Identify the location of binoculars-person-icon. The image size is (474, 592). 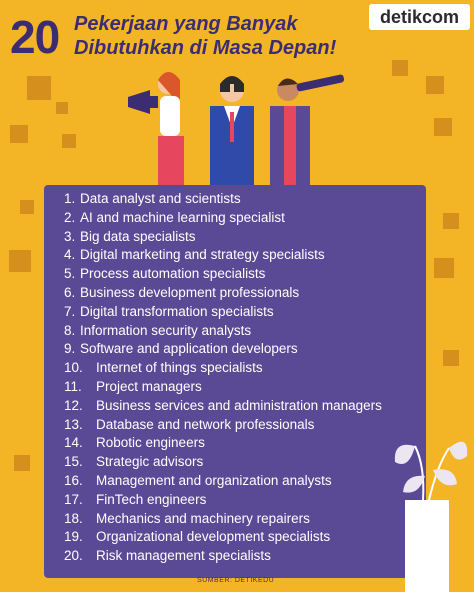
(232, 131).